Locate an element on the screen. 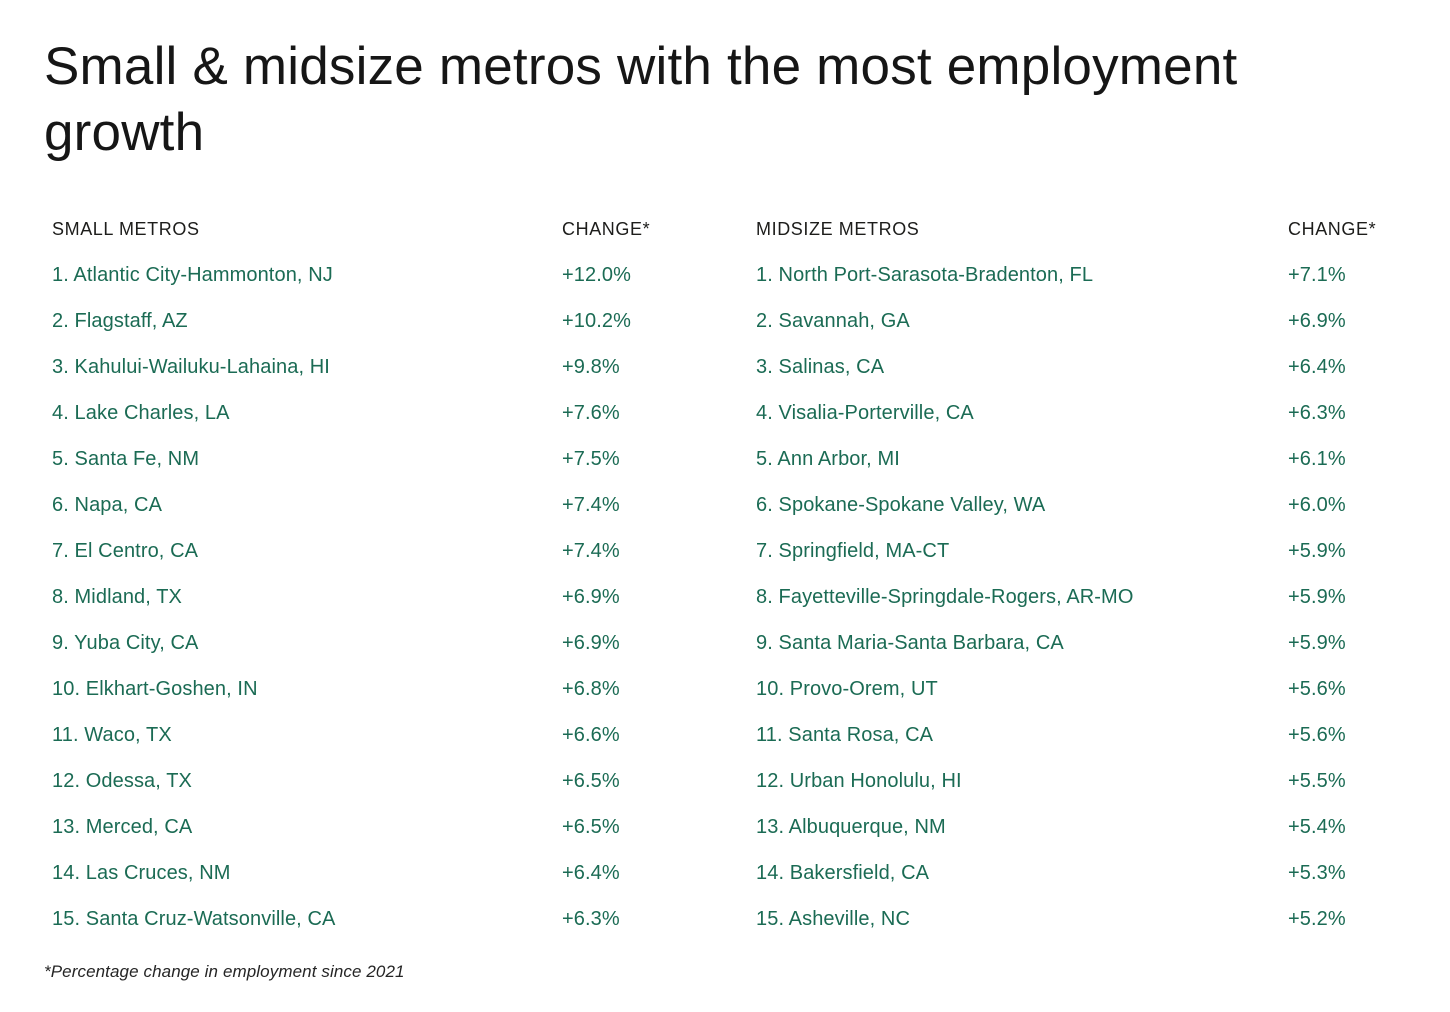 Image resolution: width=1450 pixels, height=1012 pixels. small-metro-change-cell: +12.0% is located at coordinates (596, 274).